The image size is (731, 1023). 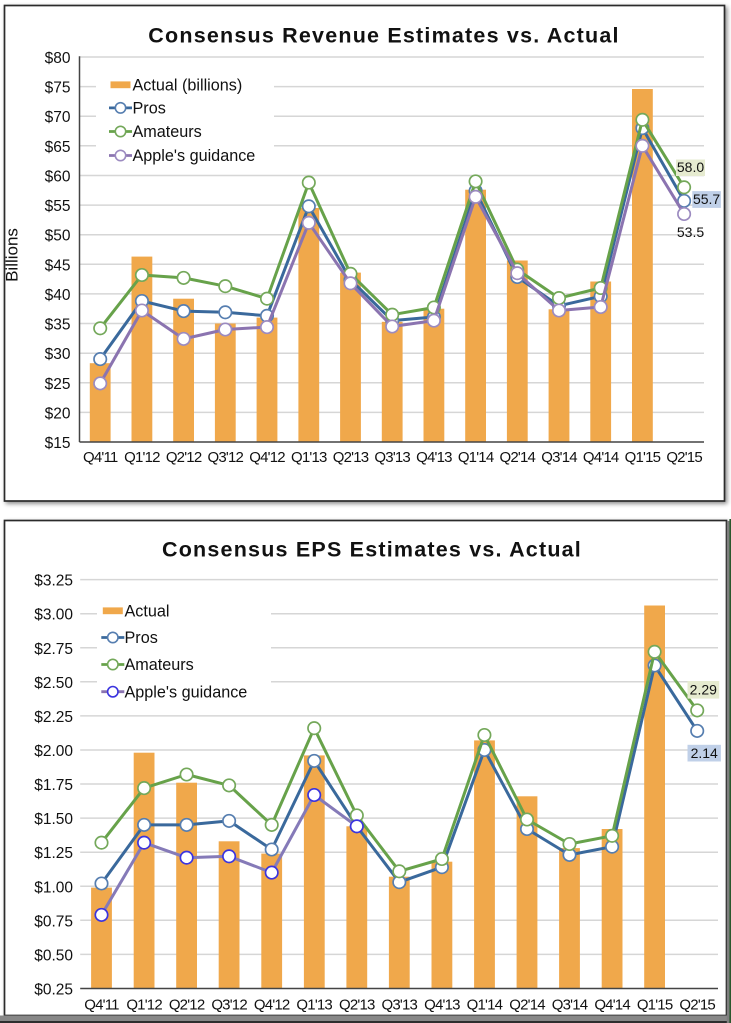 I want to click on svg-text: $80, so click(x=58, y=58).